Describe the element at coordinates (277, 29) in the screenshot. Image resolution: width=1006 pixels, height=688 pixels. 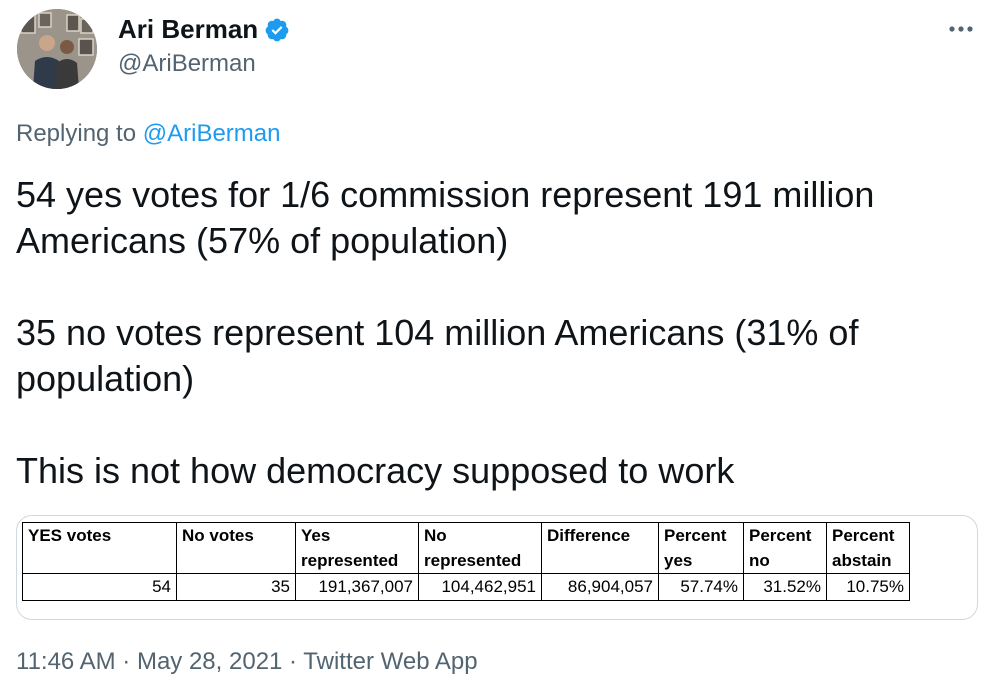
I see `verified-badge-icon` at that location.